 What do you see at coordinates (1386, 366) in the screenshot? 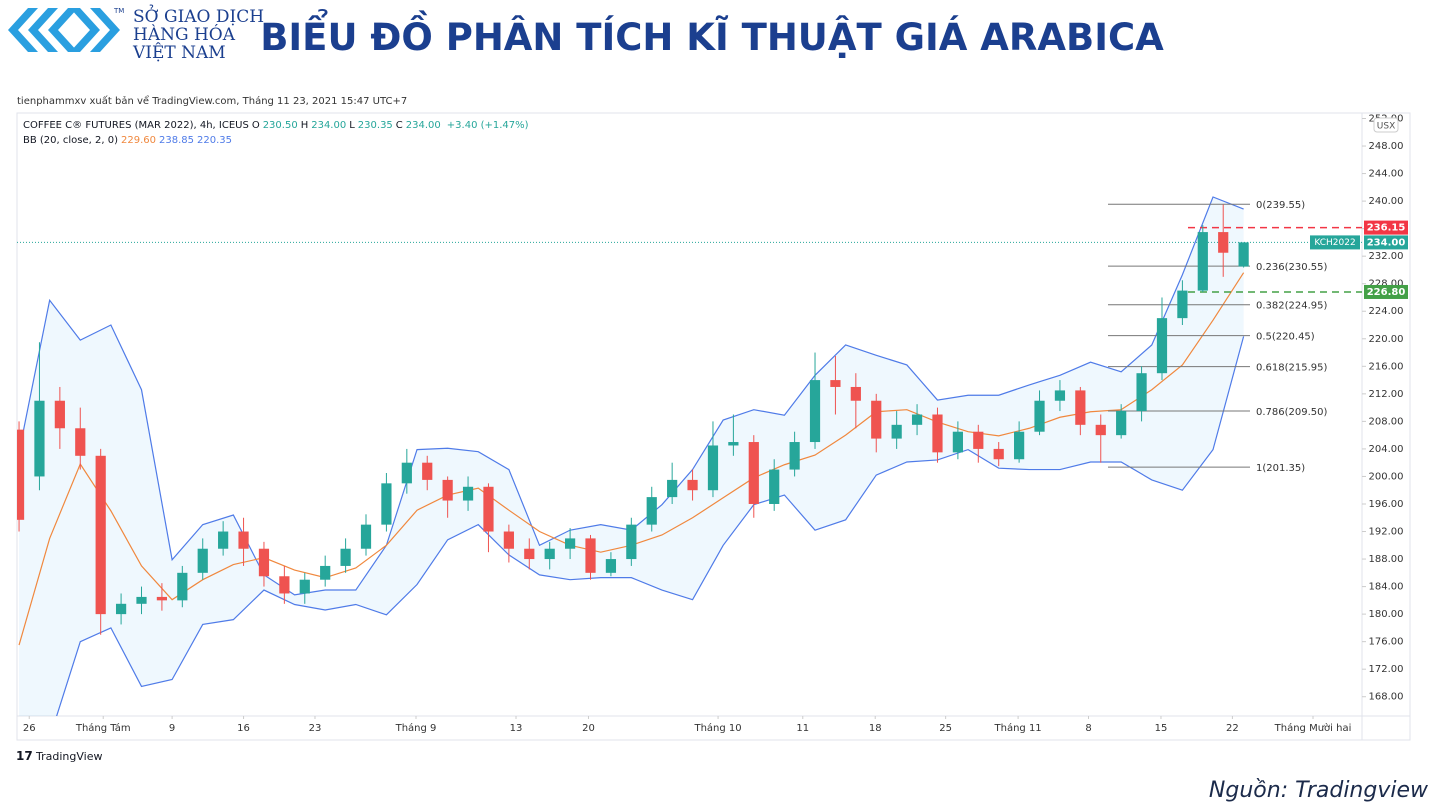
I see `y-tick-label: 216.00` at bounding box center [1386, 366].